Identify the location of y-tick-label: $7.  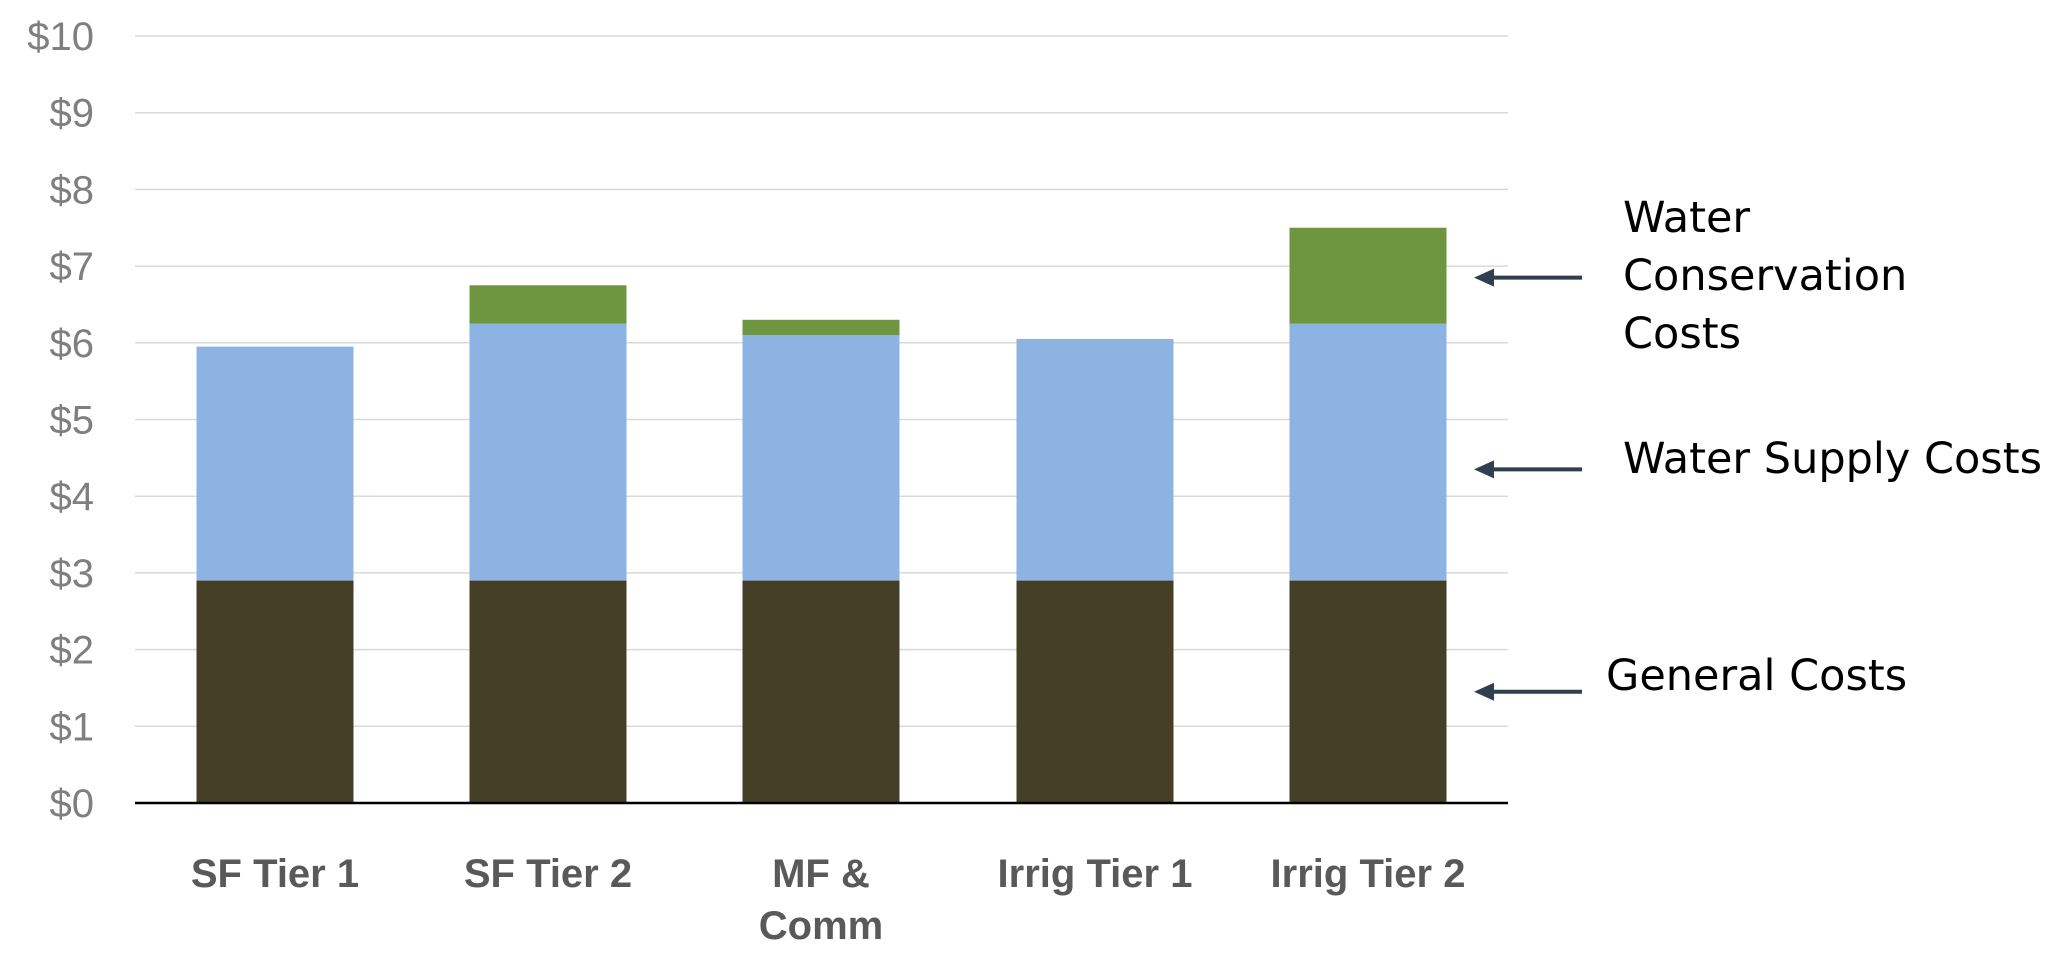
(72, 267).